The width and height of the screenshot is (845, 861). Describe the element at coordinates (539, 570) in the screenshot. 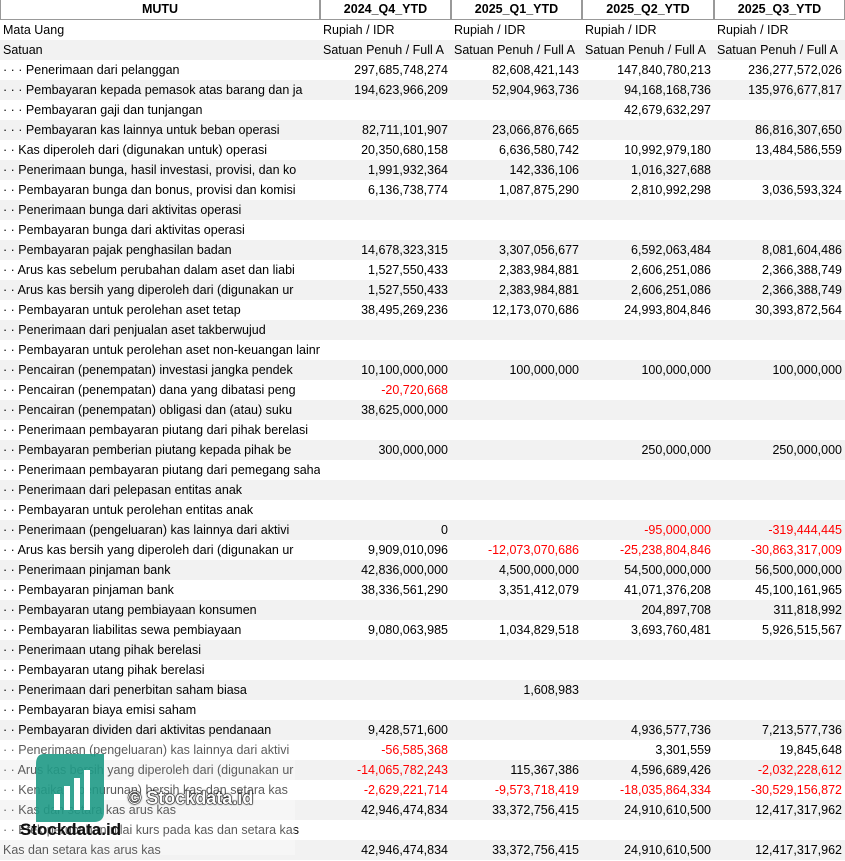

I see `value-cell: 4,500,000,000` at that location.